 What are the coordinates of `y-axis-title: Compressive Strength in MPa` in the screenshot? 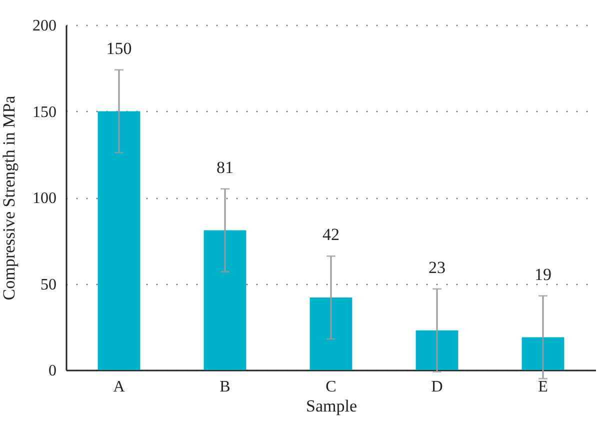 It's located at (9, 197).